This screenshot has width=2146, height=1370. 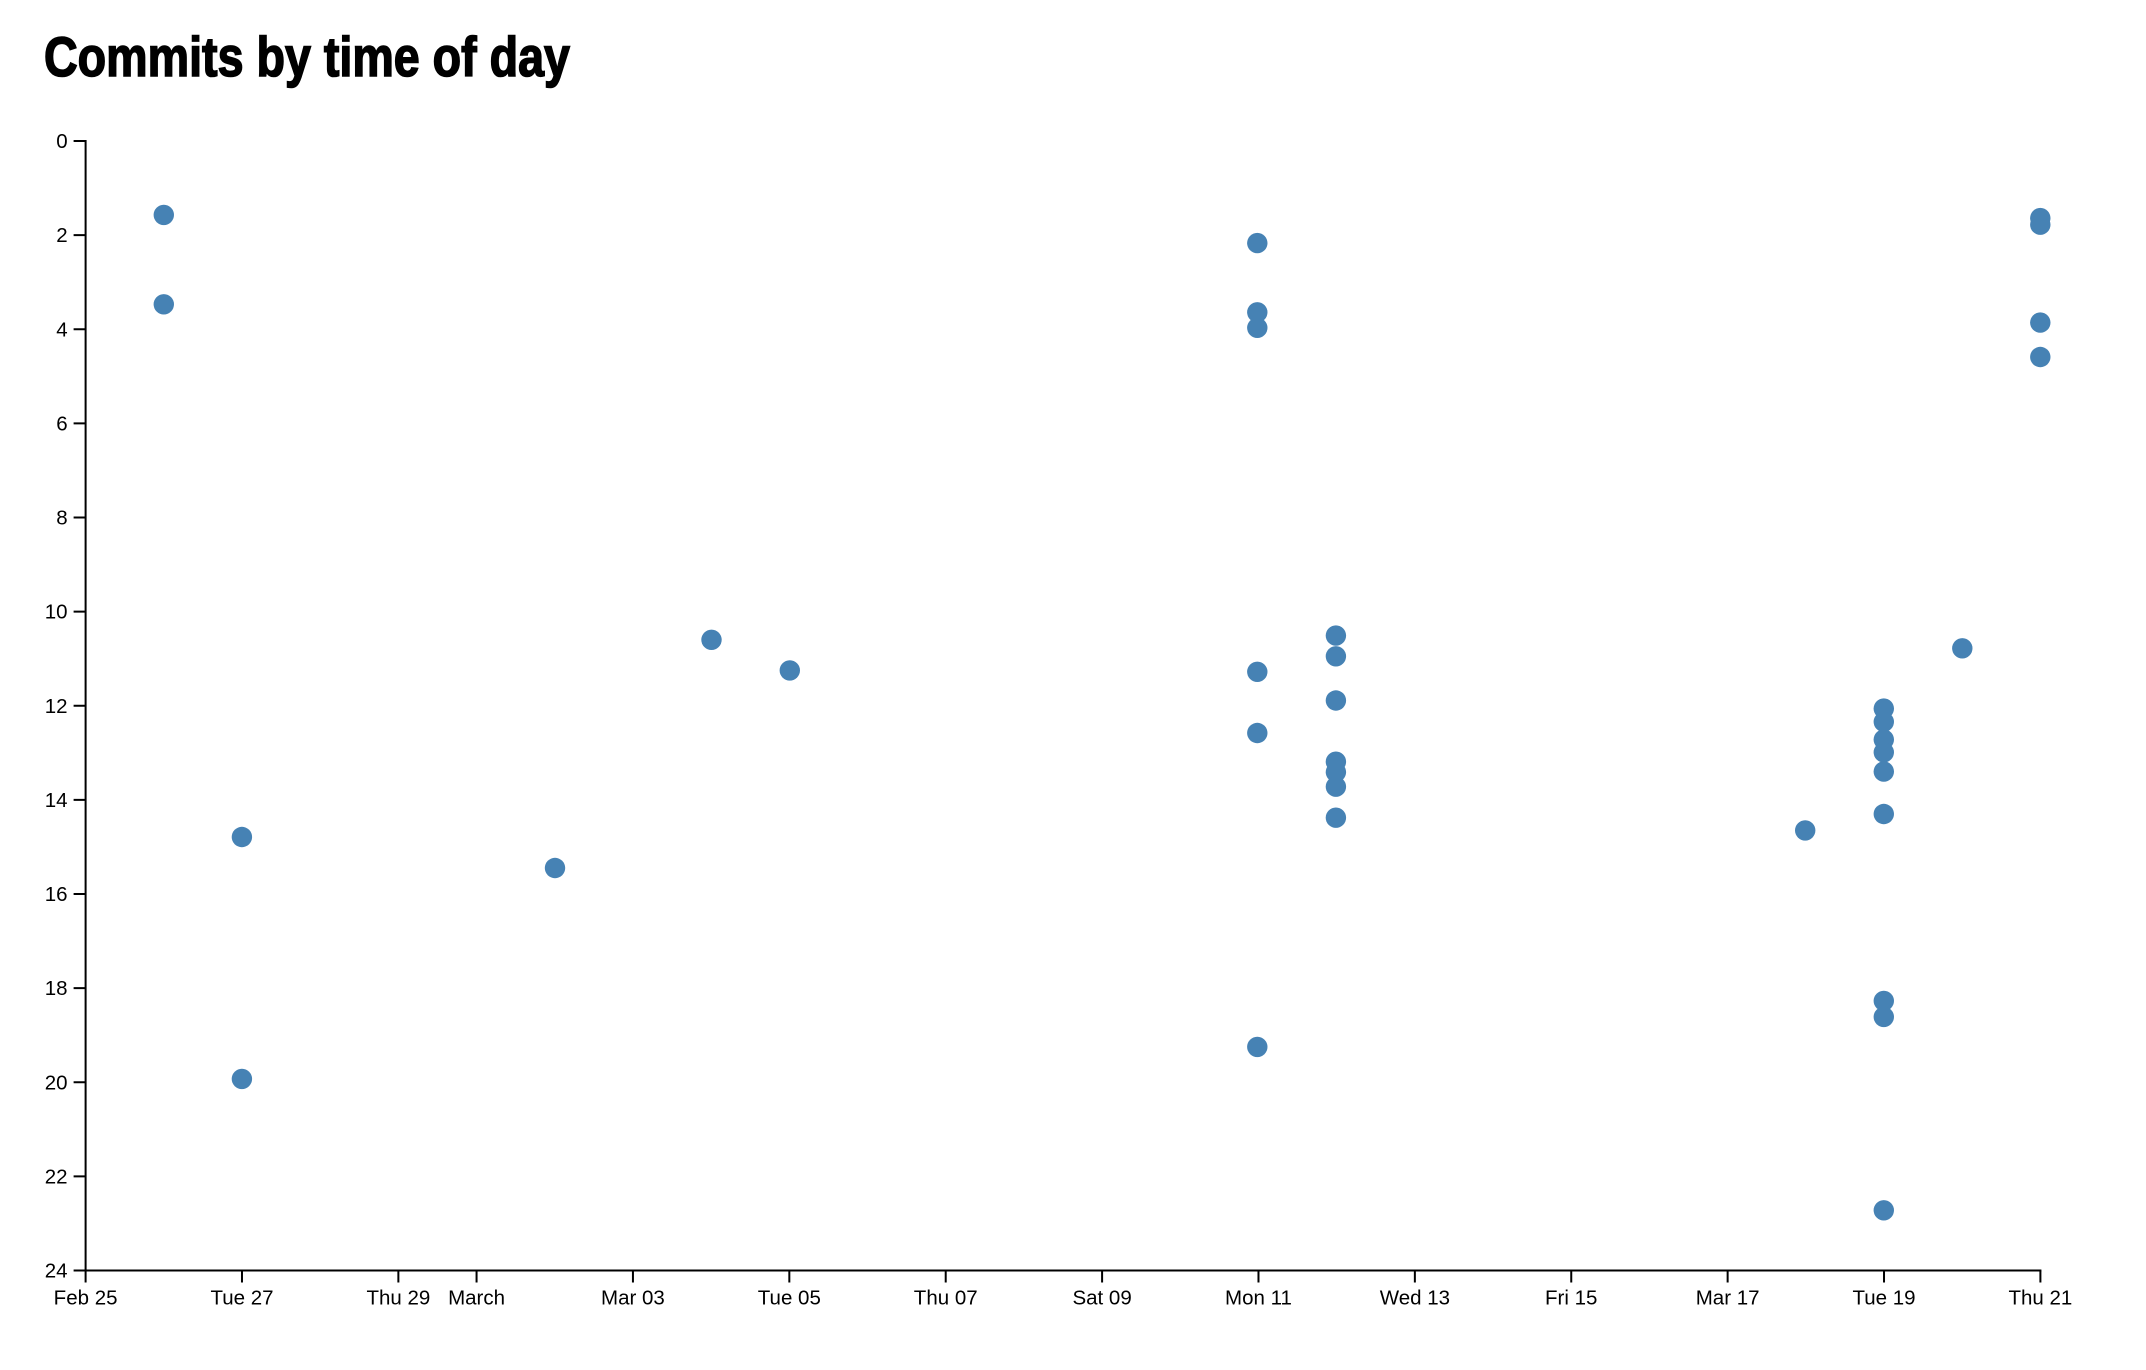 What do you see at coordinates (56, 1176) in the screenshot?
I see `svg-text: 22` at bounding box center [56, 1176].